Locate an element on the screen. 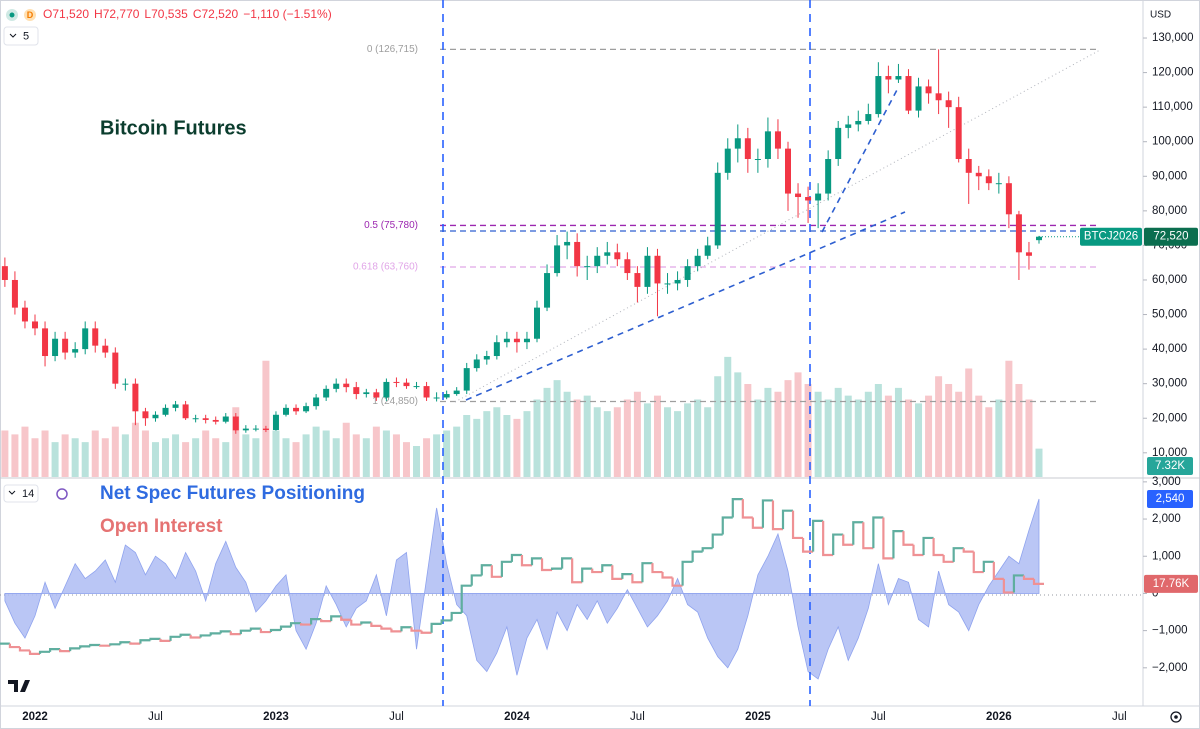 The height and width of the screenshot is (729, 1200). x-tick-label: 2022 is located at coordinates (35, 717).